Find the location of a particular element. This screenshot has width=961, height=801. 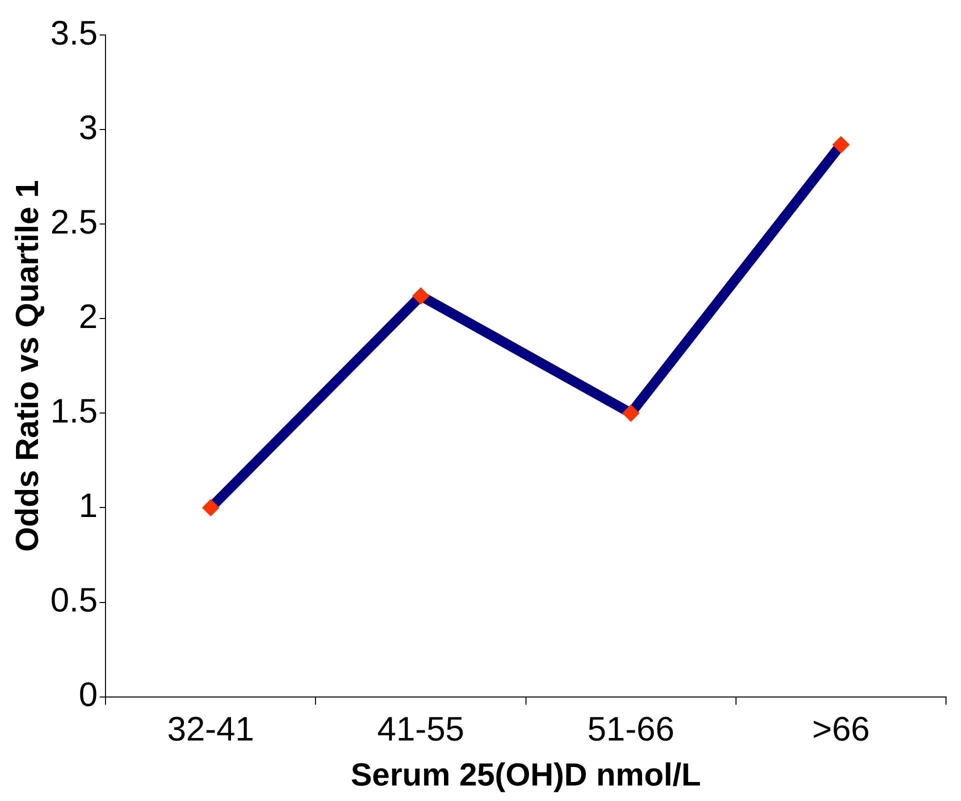

y-axis-title: Odds Ratio vs Quartile 1 is located at coordinates (27, 366).